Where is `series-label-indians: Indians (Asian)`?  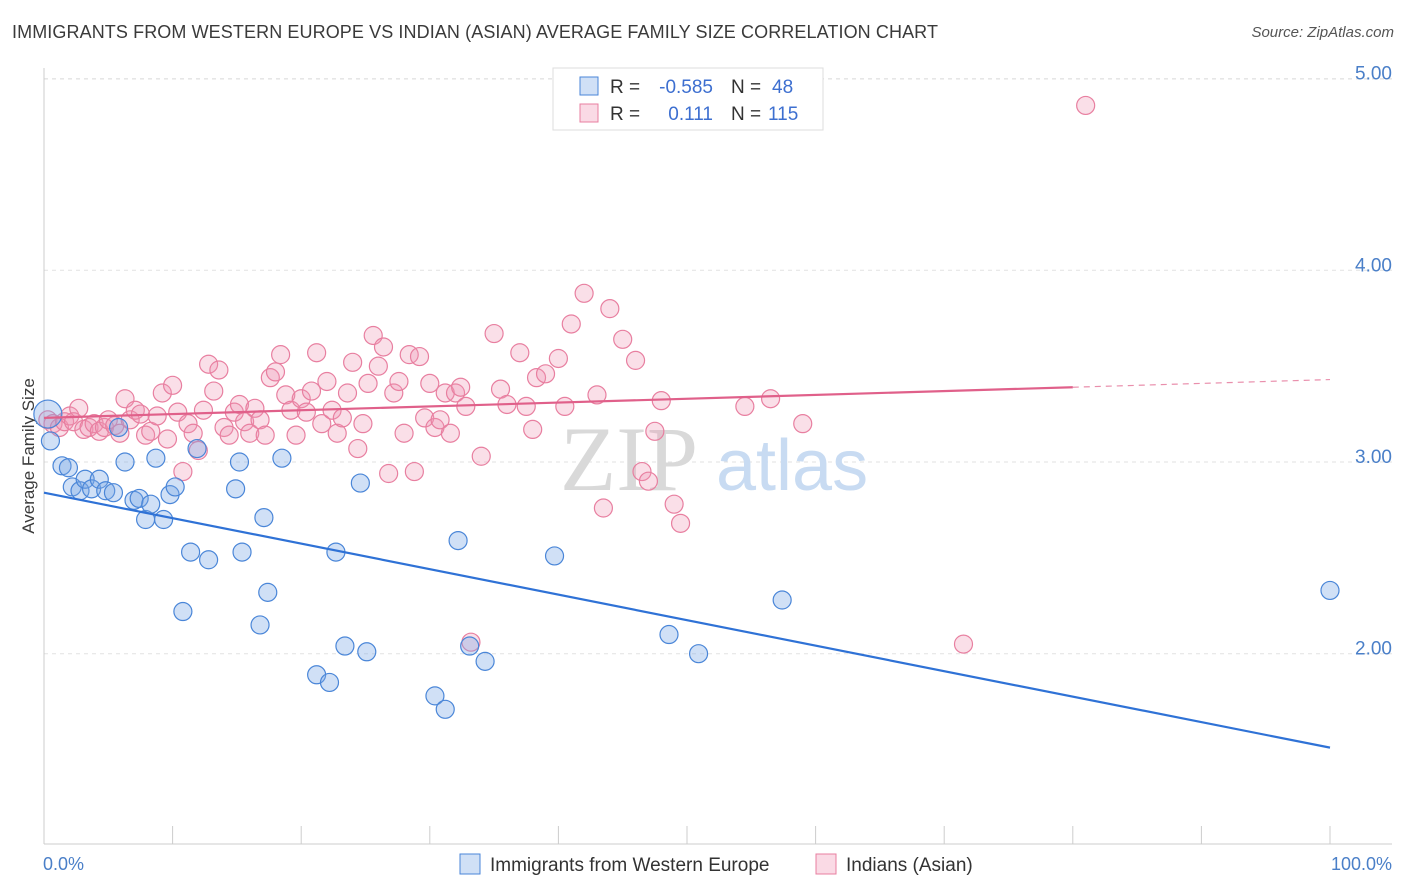
series-label-indians: Indians (Asian) is located at coordinates (909, 865).